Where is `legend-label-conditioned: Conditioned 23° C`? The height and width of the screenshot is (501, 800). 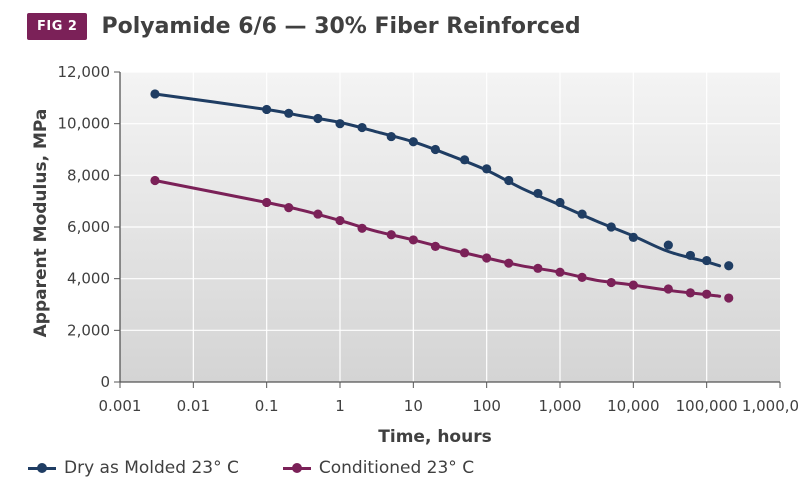 legend-label-conditioned: Conditioned 23° C is located at coordinates (396, 468).